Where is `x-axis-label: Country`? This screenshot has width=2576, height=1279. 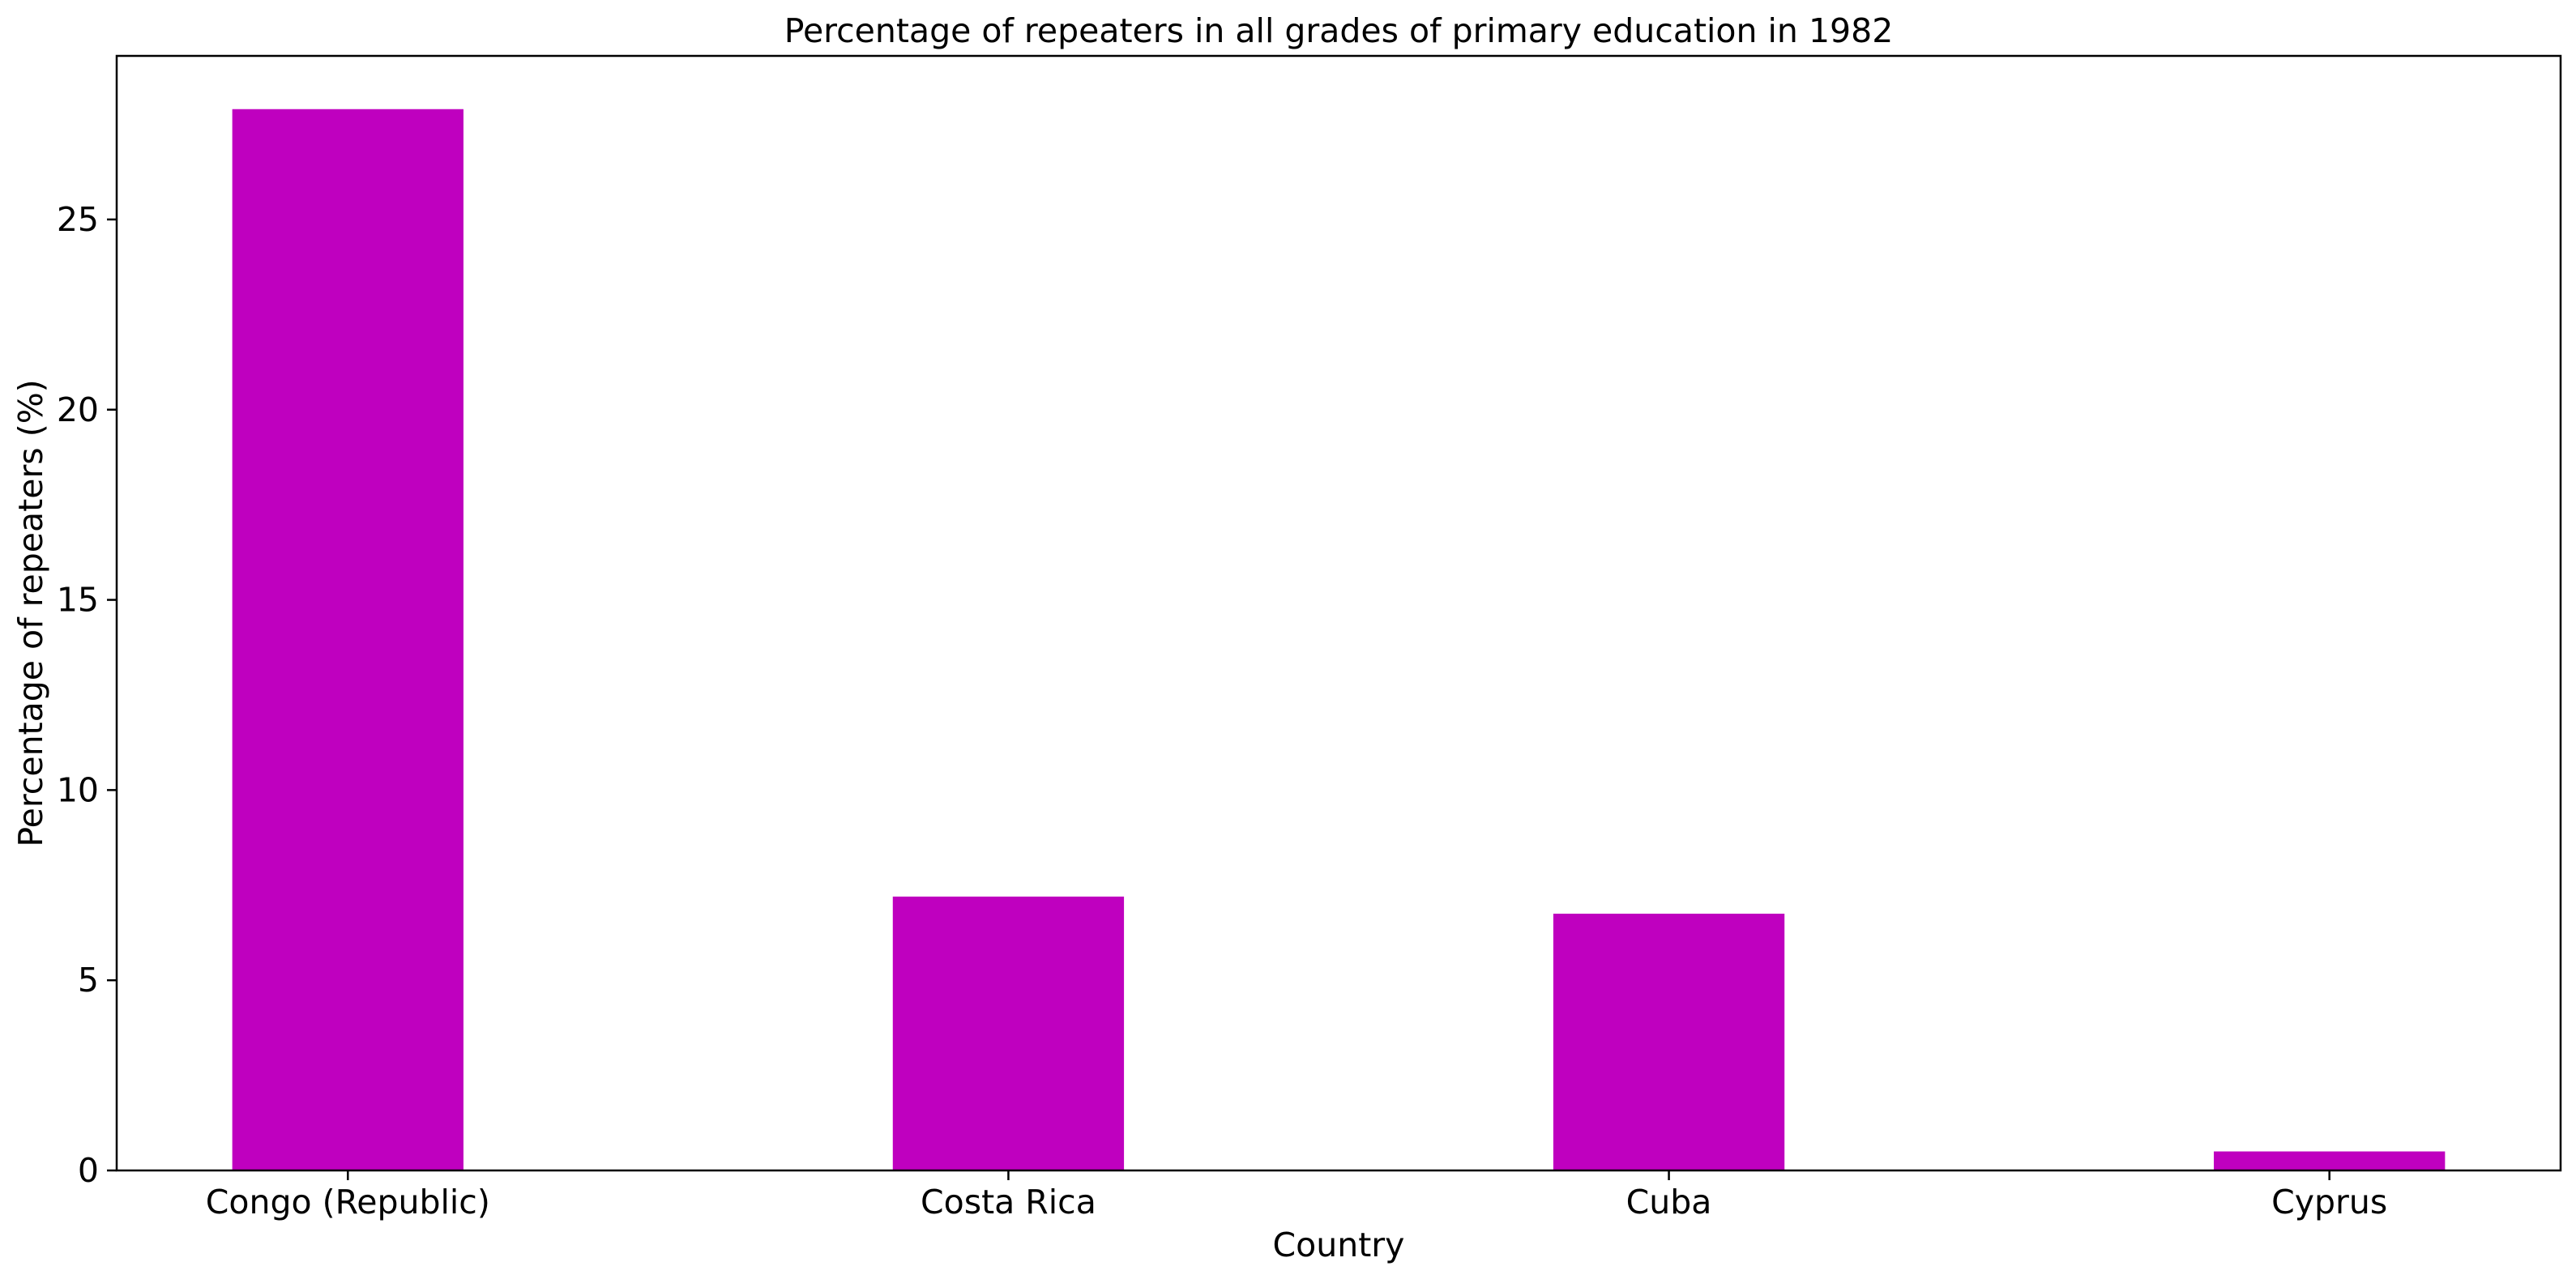 x-axis-label: Country is located at coordinates (1339, 1245).